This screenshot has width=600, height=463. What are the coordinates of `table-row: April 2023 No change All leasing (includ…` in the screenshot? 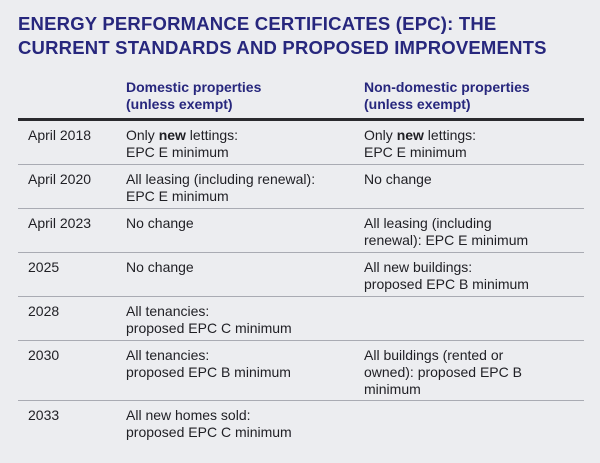 It's located at (301, 231).